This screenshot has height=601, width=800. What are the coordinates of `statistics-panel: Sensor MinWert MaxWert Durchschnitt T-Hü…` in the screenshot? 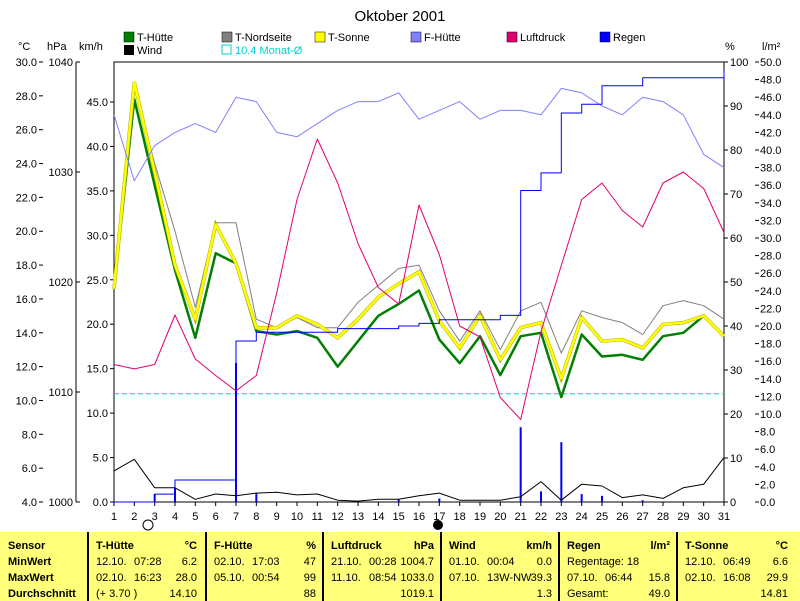 It's located at (400, 566).